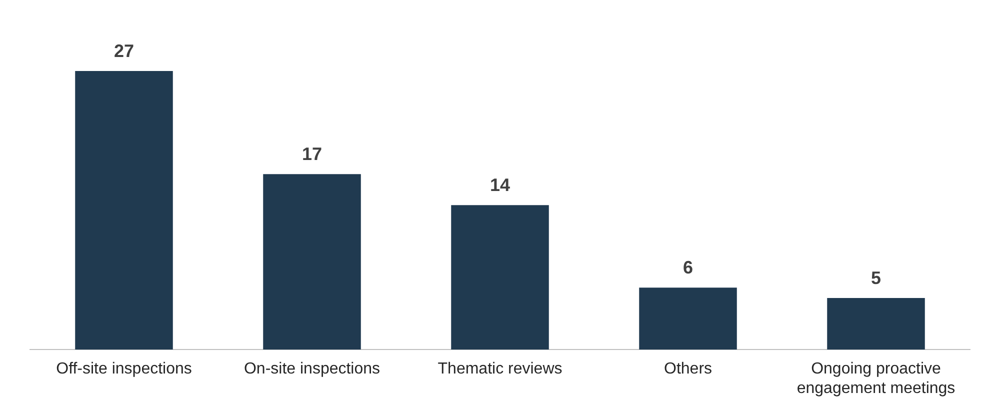 This screenshot has height=412, width=990. Describe the element at coordinates (876, 378) in the screenshot. I see `x-tick-label: Ongoing proactive engagement meetings` at that location.